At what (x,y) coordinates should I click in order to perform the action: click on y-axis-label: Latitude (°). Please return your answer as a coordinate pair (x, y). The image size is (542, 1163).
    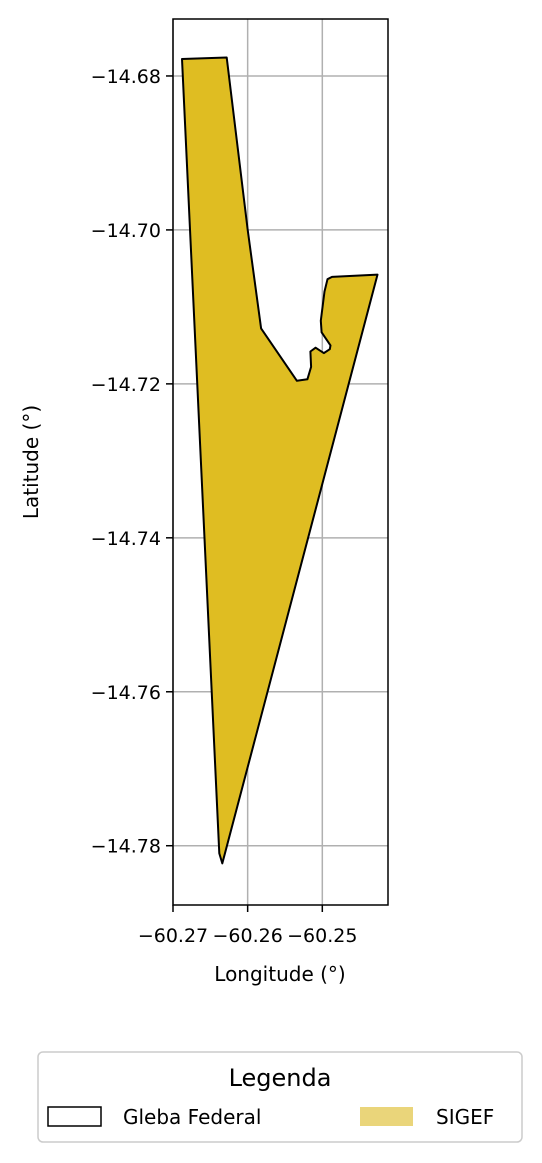
    Looking at the image, I should click on (31, 462).